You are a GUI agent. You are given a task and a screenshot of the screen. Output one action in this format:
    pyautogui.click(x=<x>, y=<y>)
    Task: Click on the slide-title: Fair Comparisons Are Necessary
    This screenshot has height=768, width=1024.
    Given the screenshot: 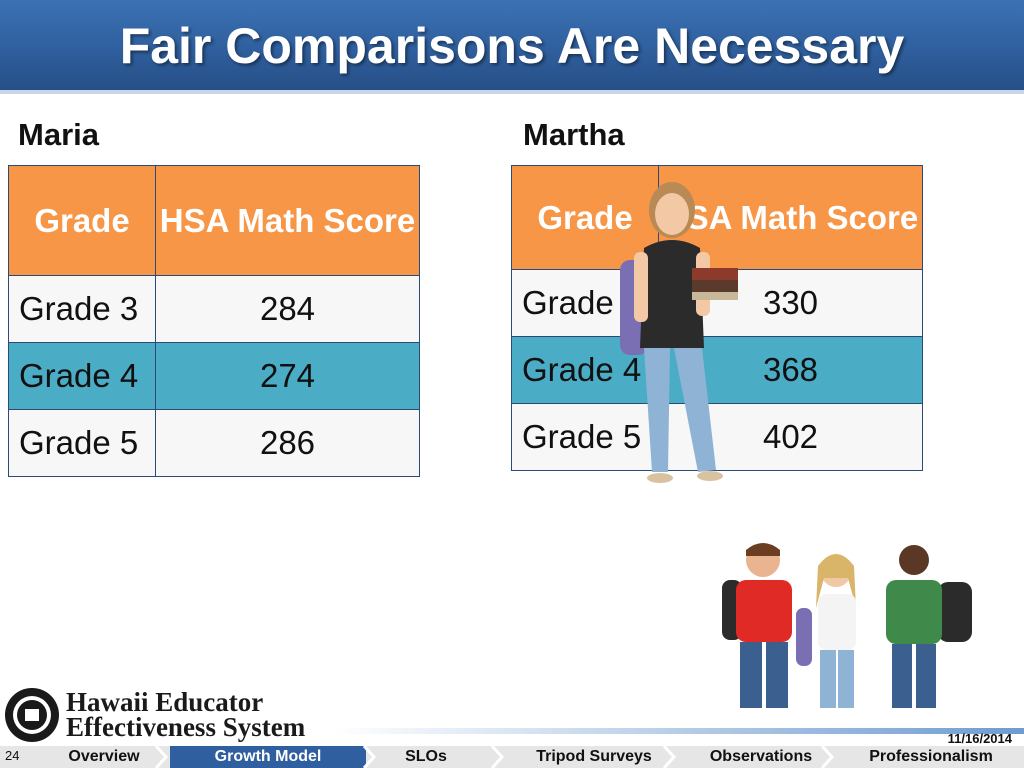 What is the action you would take?
    pyautogui.click(x=512, y=46)
    